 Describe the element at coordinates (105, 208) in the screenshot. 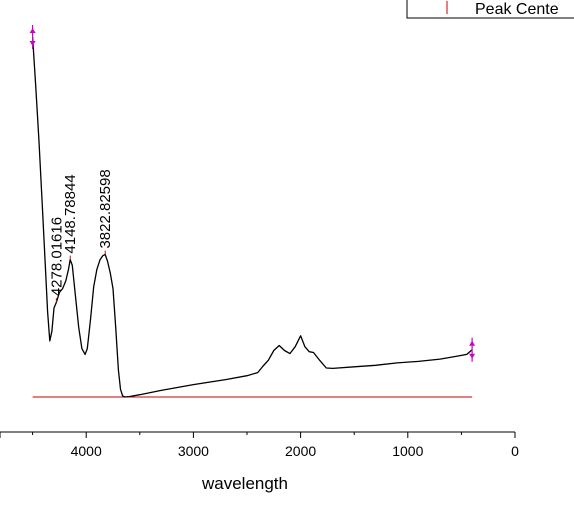

I see `peak-label: 3822.82598` at that location.